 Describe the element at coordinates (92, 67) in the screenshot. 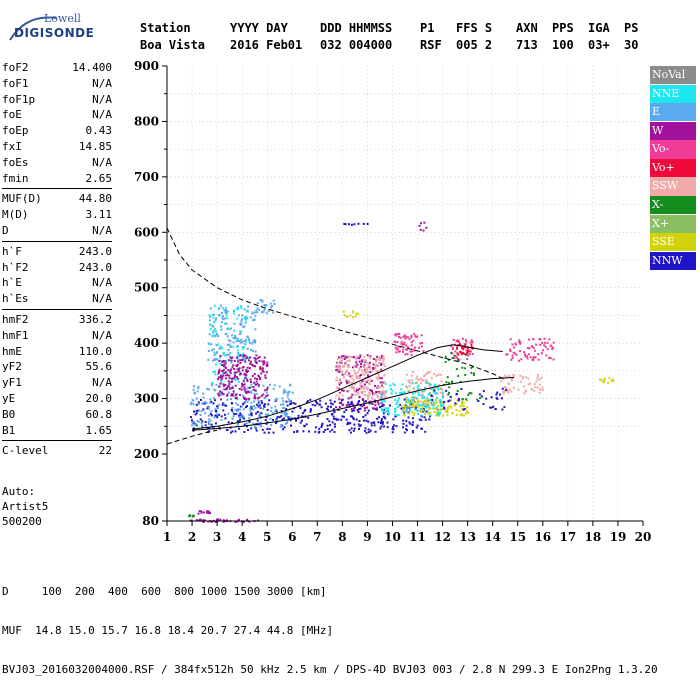

I see `param-value: 14.400` at that location.